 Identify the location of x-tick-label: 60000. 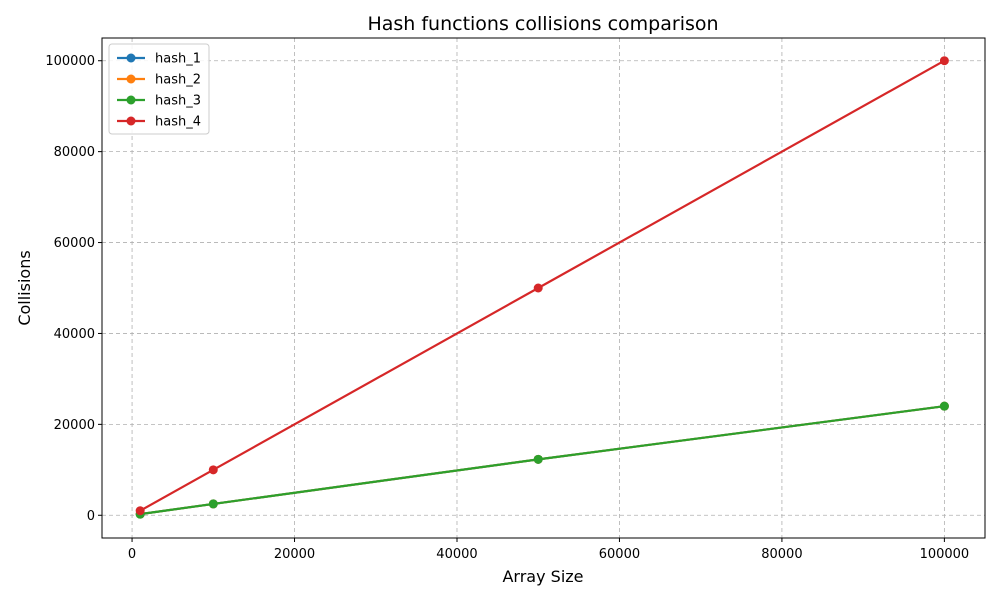
(619, 554).